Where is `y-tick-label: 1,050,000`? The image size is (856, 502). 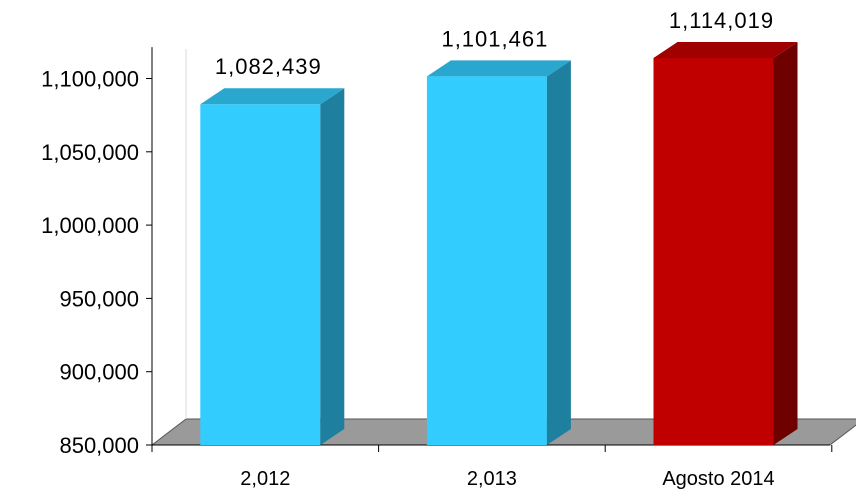
y-tick-label: 1,050,000 is located at coordinates (90, 152).